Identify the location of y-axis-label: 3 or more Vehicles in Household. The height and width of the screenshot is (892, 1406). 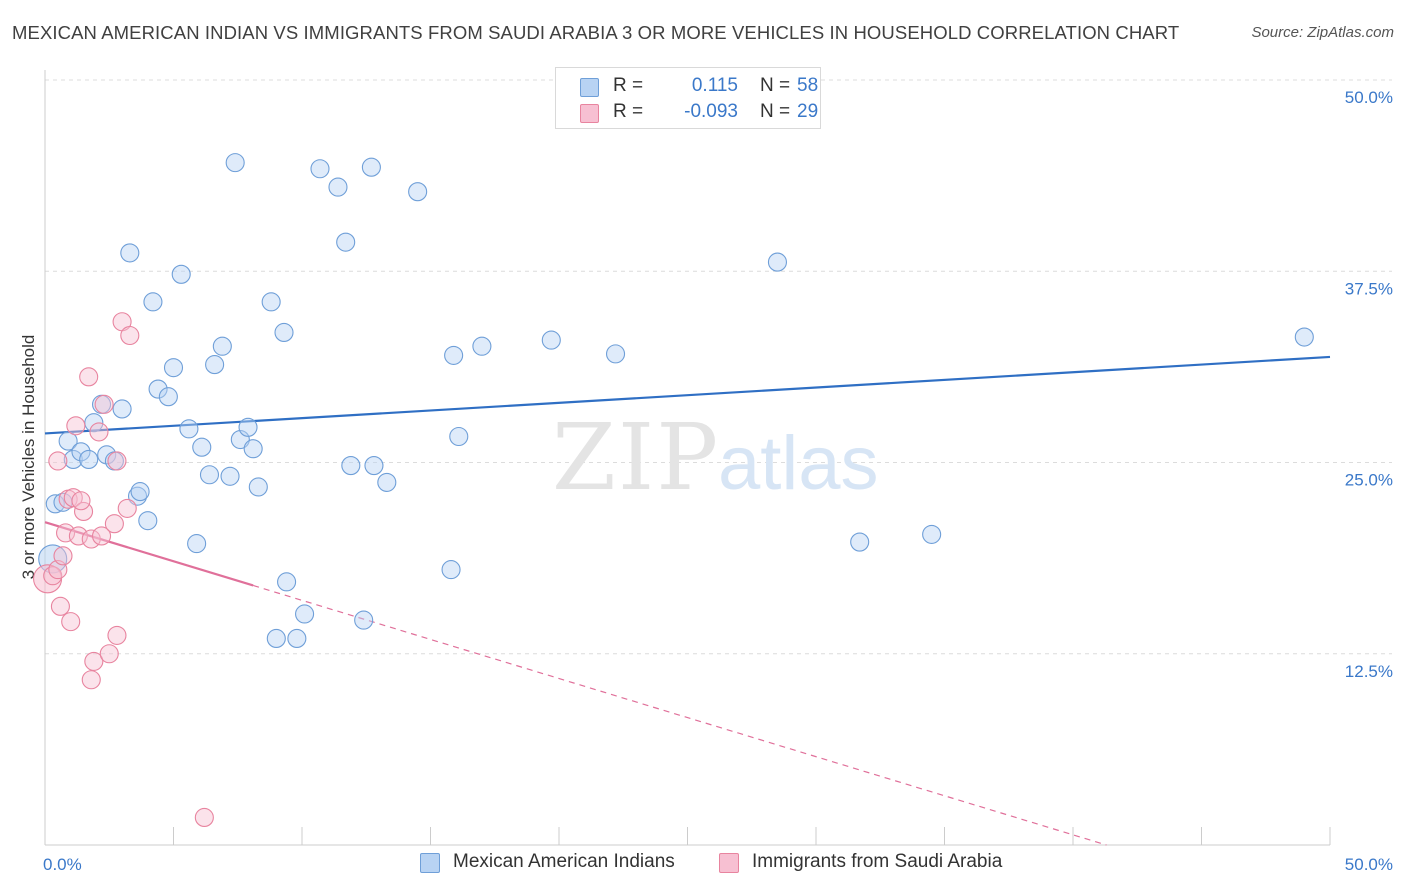
(28, 457).